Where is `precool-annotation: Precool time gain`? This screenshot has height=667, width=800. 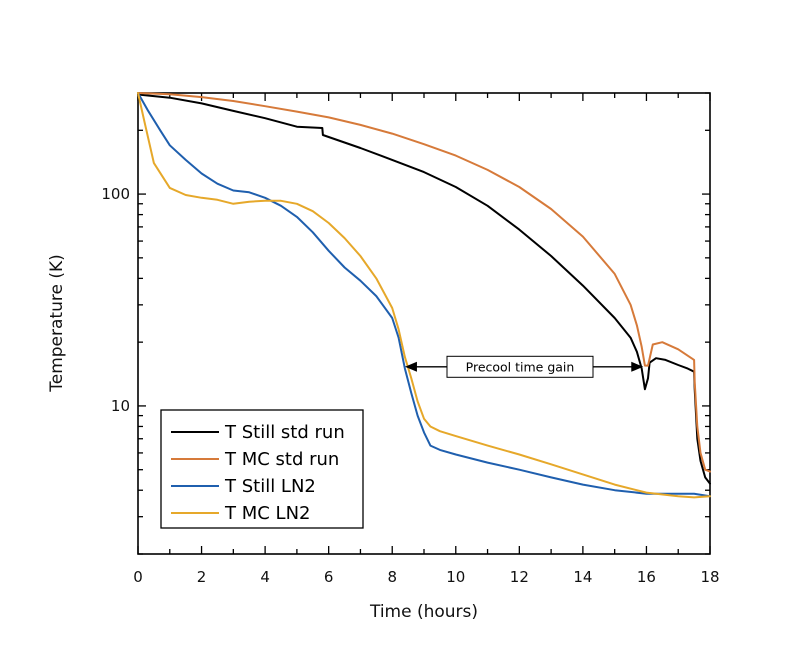 precool-annotation: Precool time gain is located at coordinates (524, 366).